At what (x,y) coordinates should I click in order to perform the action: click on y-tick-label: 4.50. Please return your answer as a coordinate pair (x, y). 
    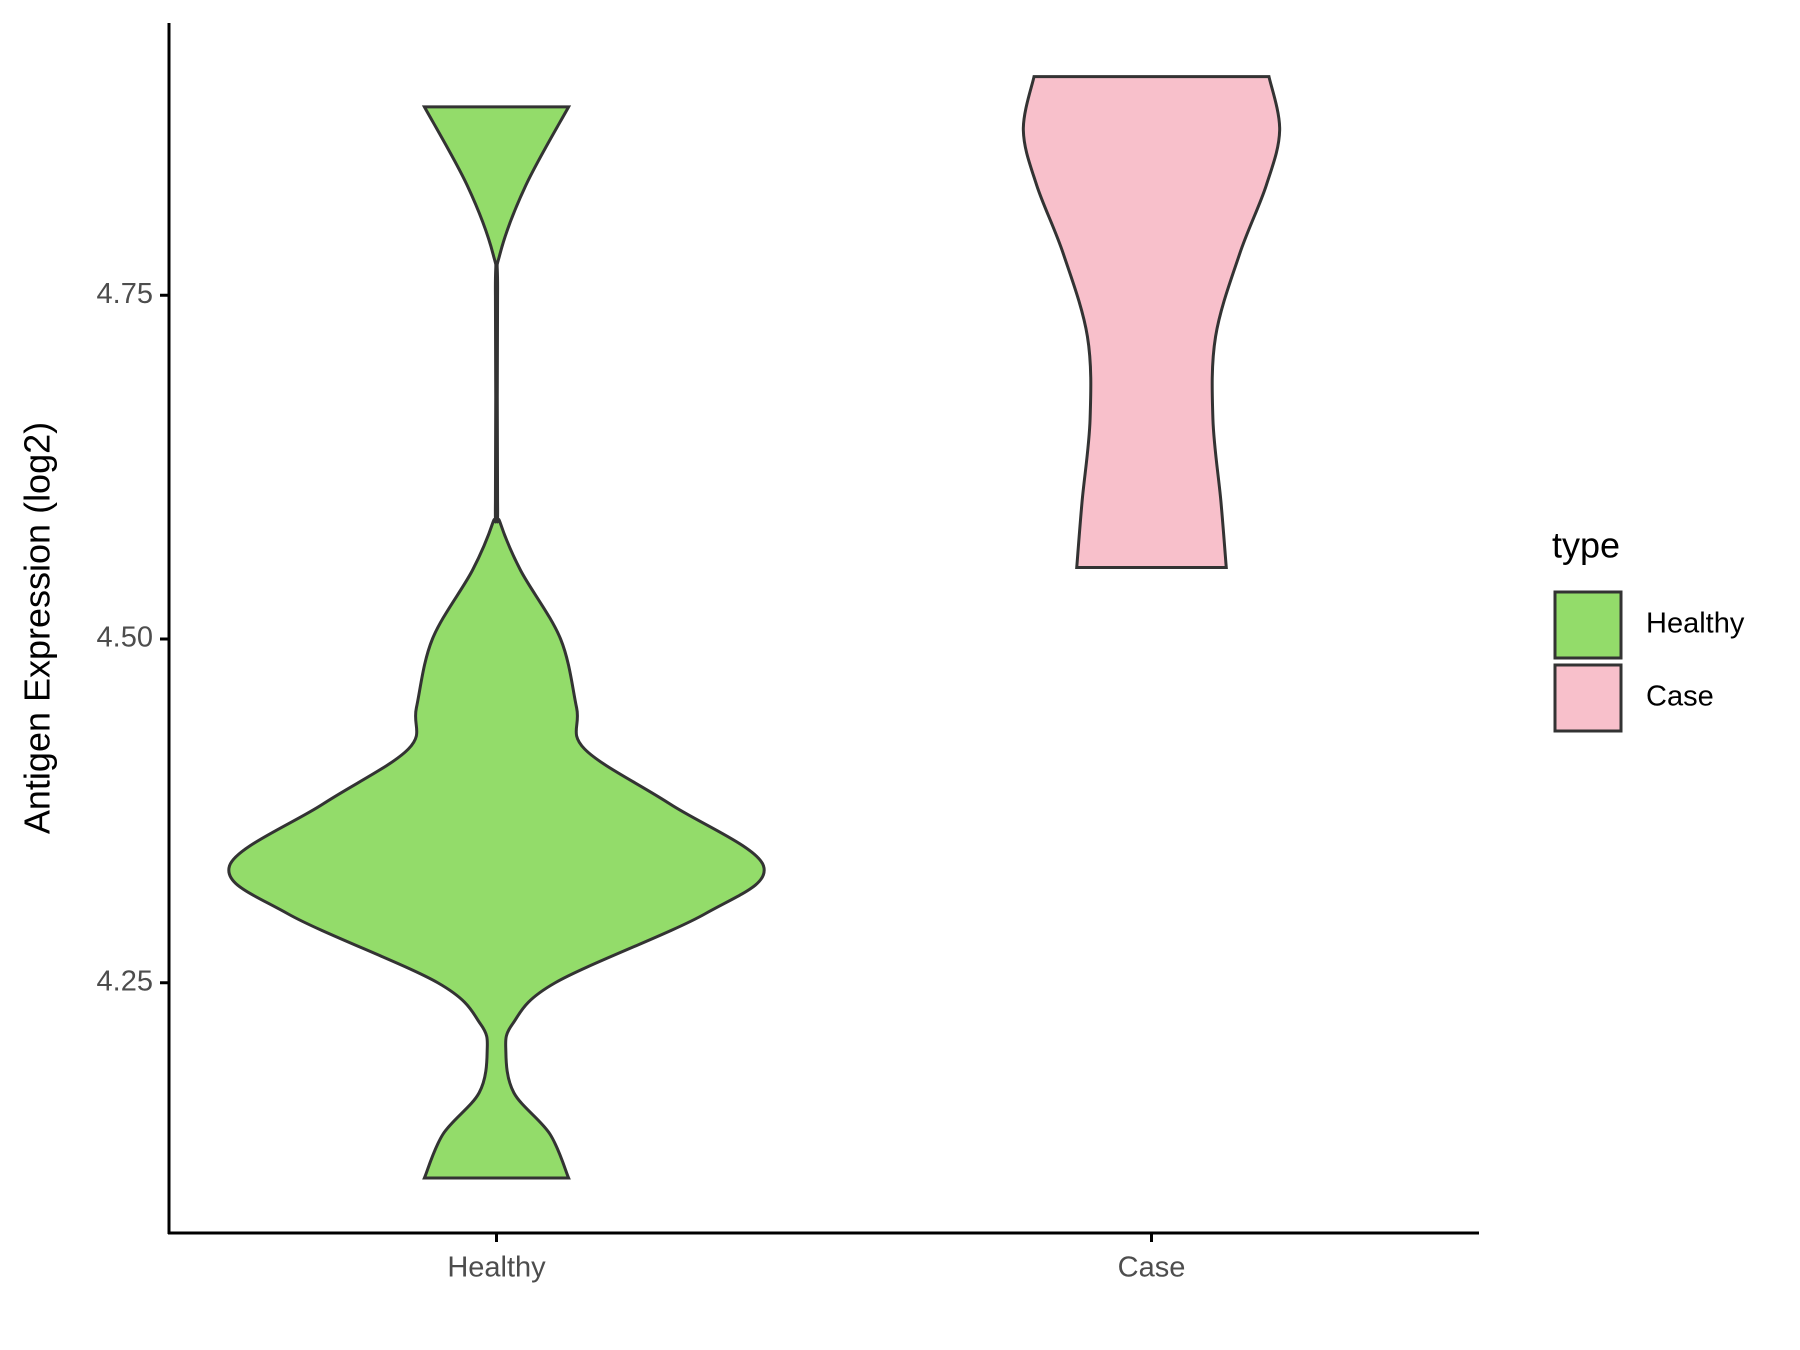
    Looking at the image, I should click on (125, 638).